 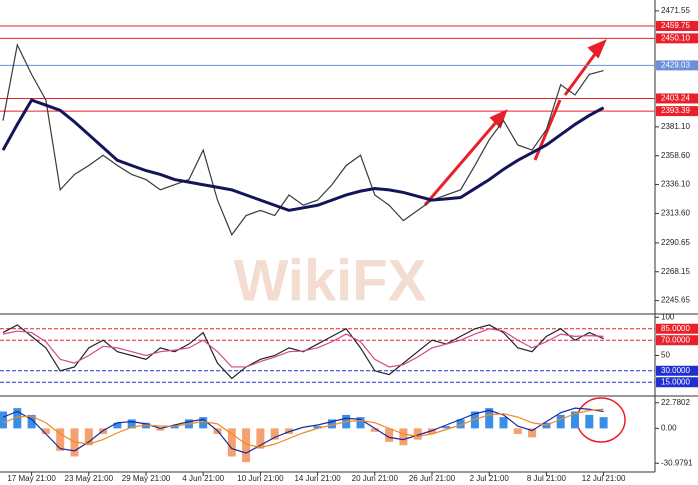 I want to click on x-tick-label: 12 Jul 21:00, so click(x=604, y=478).